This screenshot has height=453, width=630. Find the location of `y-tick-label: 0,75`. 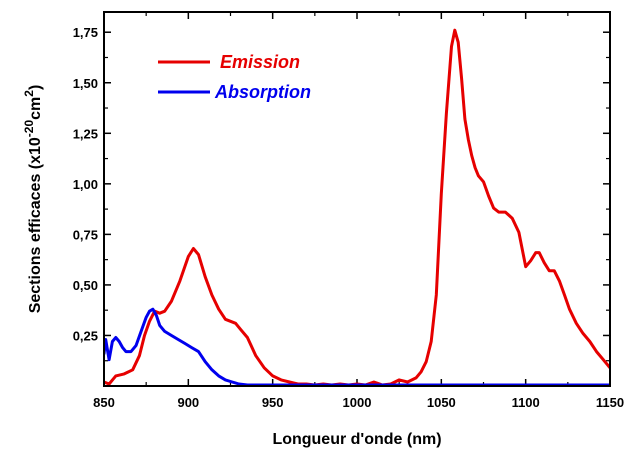

y-tick-label: 0,75 is located at coordinates (85, 234).